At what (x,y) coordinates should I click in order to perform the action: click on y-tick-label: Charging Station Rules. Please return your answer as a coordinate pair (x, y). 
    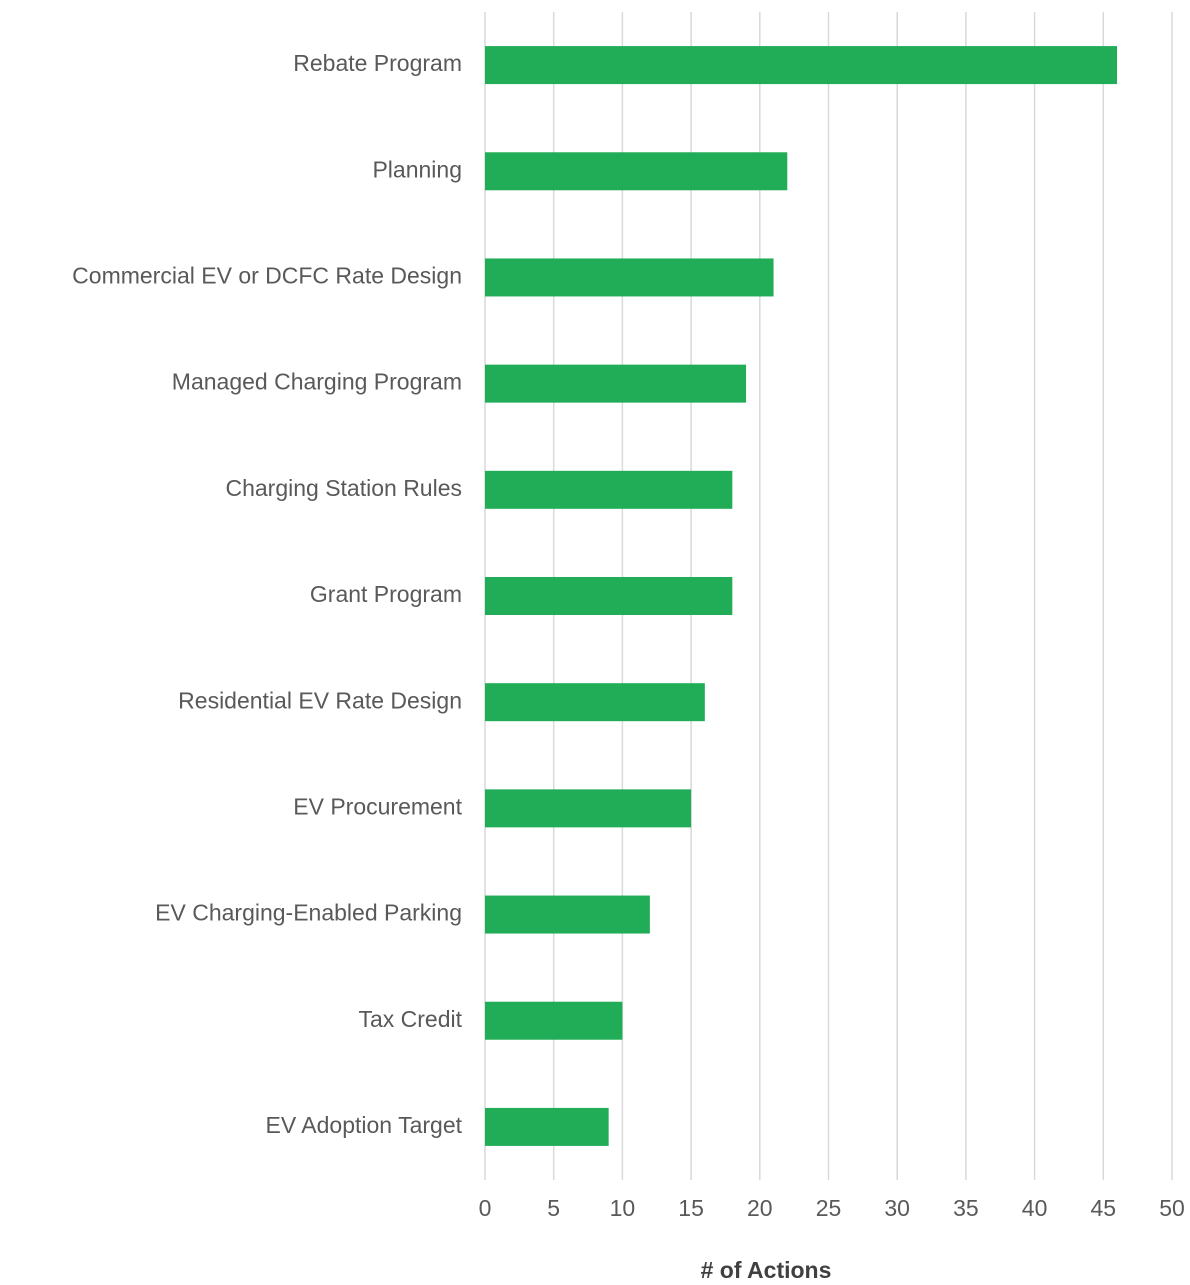
    Looking at the image, I should click on (343, 488).